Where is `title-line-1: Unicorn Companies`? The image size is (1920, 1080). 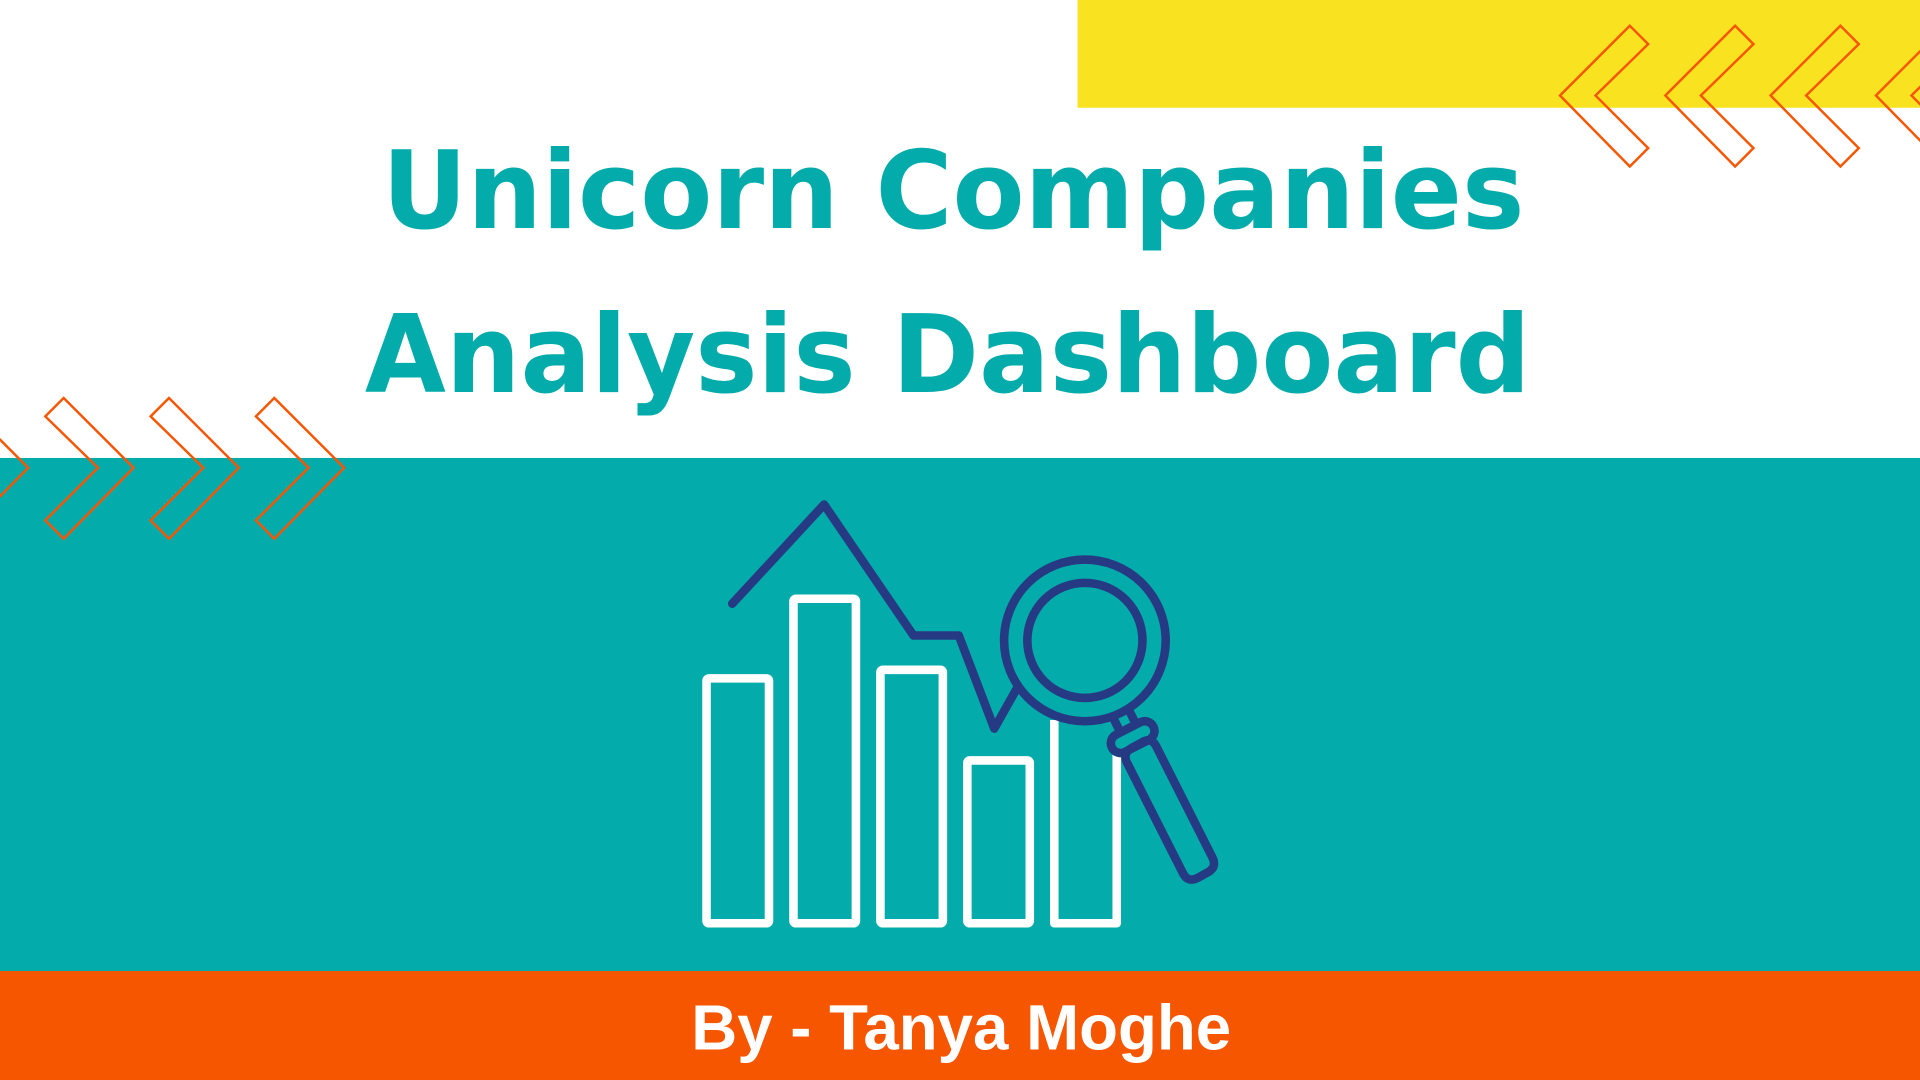
title-line-1: Unicorn Companies is located at coordinates (953, 191).